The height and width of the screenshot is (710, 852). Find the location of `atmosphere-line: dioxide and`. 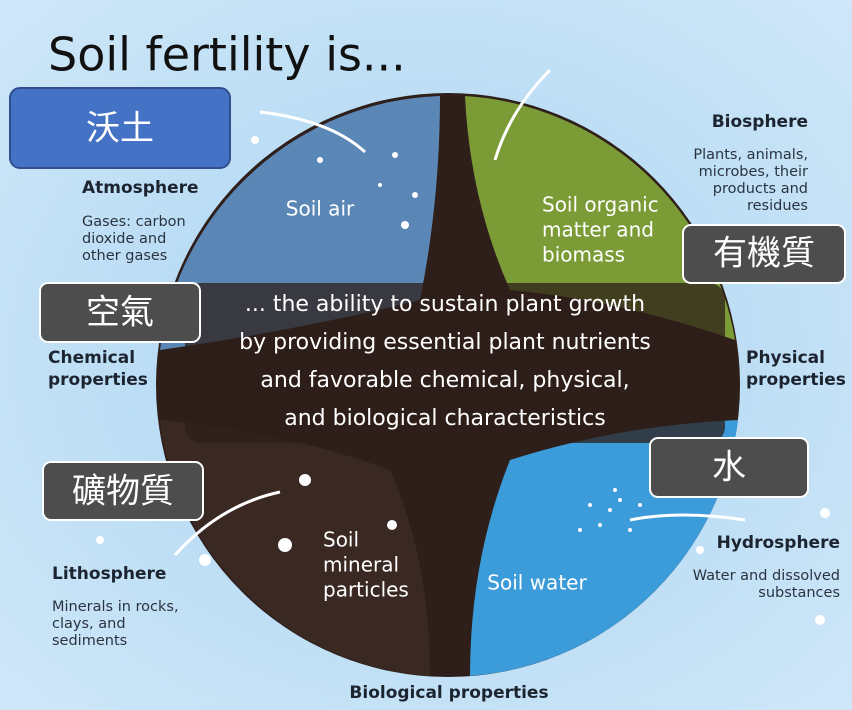

atmosphere-line: dioxide and is located at coordinates (124, 239).